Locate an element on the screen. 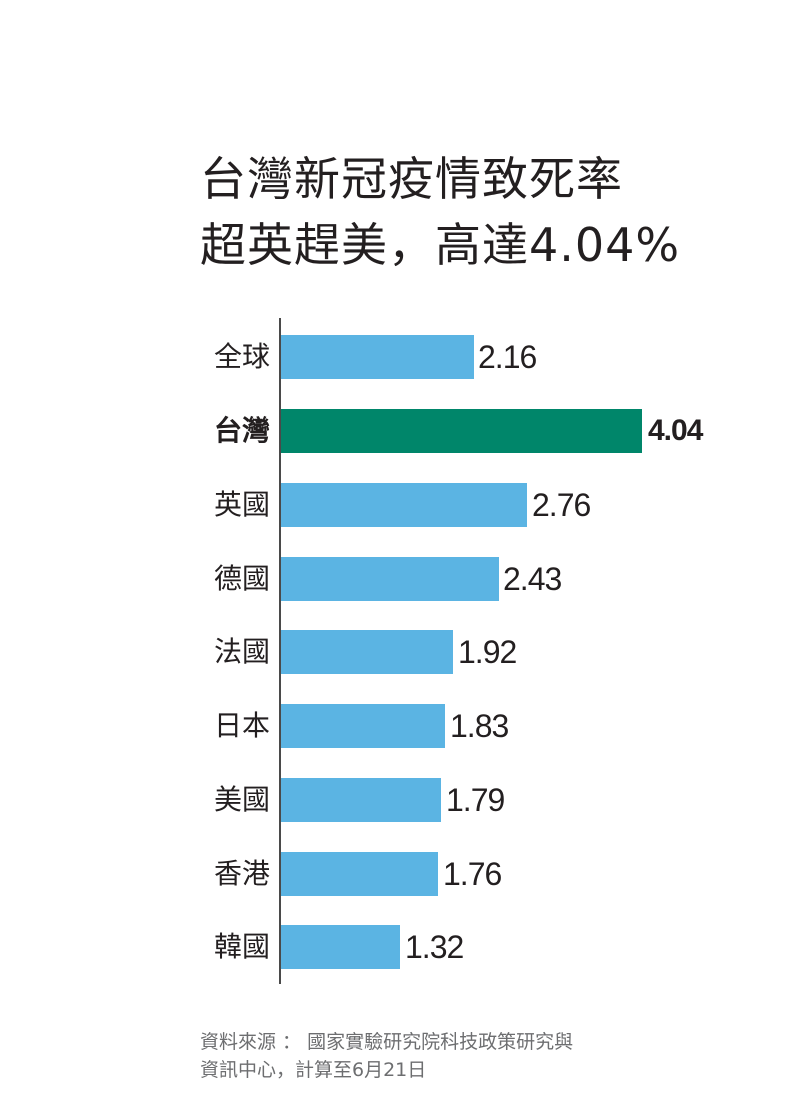 Image resolution: width=792 pixels, height=1119 pixels. bar-row-highlight: 台灣 4.04 is located at coordinates (396, 431).